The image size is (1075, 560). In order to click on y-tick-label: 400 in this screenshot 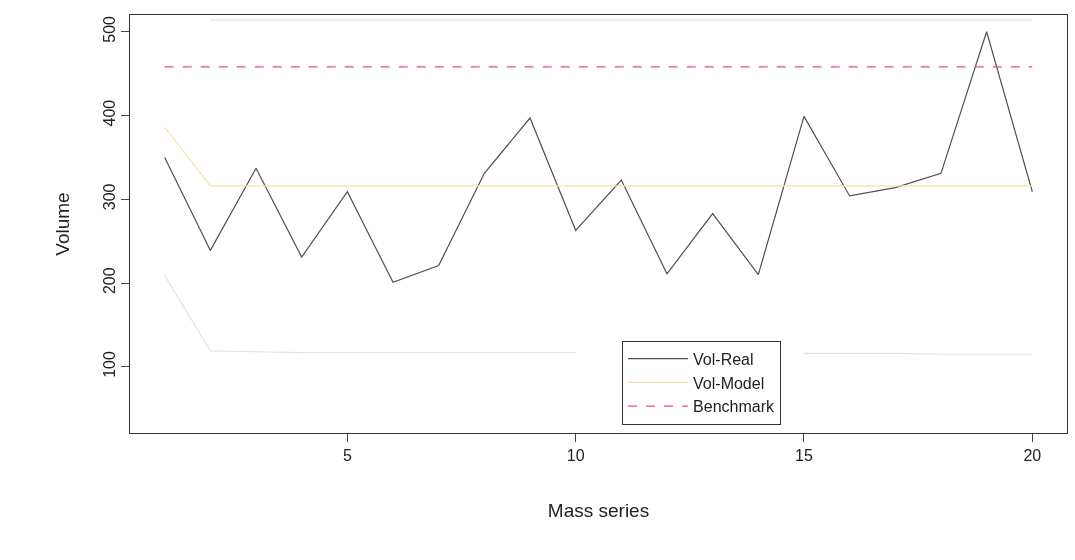, I will do `click(109, 113)`.